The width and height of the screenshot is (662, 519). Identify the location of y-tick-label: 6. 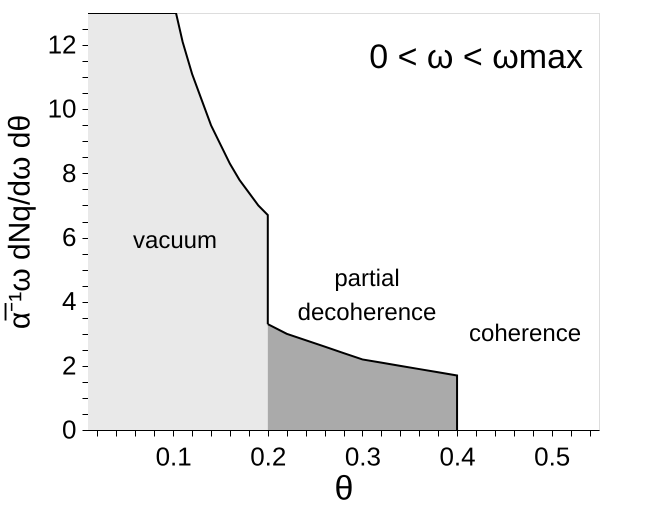
(69, 237).